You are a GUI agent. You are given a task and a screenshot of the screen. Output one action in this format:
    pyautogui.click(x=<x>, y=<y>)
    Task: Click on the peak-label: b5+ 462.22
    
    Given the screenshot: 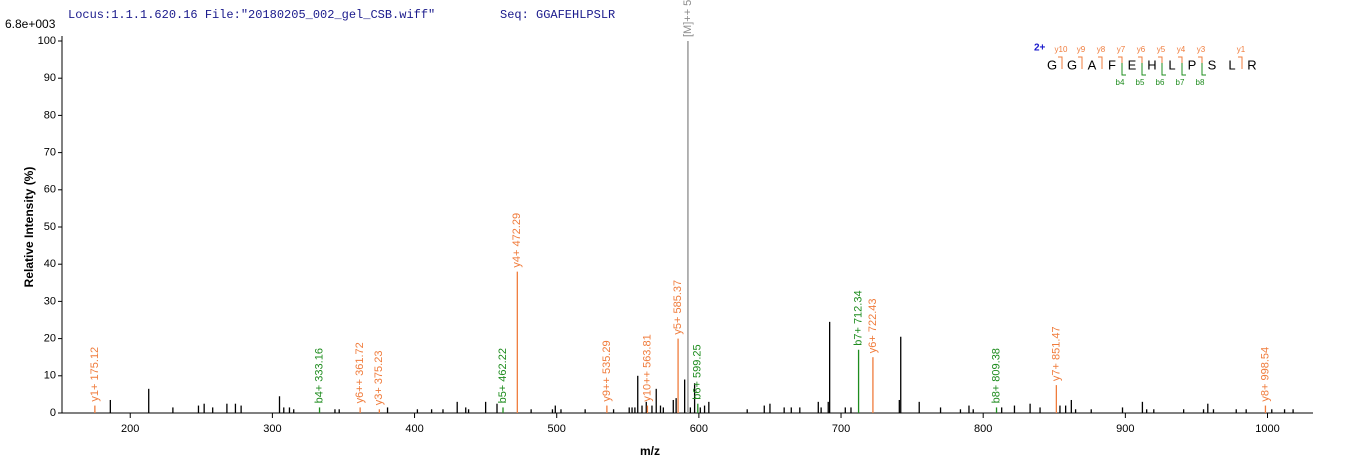 What is the action you would take?
    pyautogui.click(x=503, y=375)
    